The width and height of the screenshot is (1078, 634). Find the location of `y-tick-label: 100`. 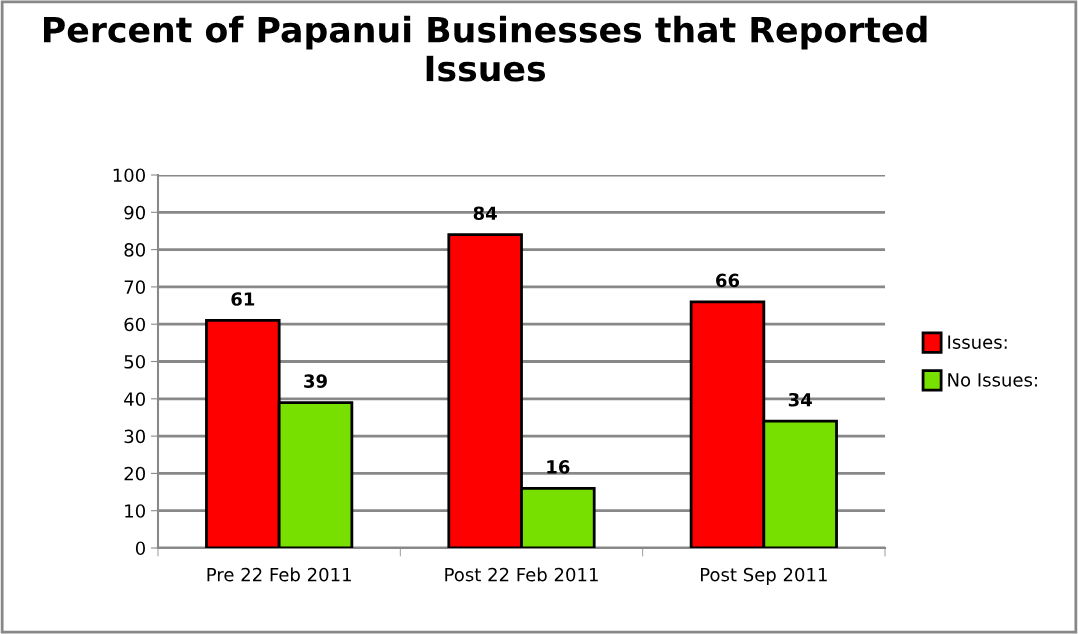

y-tick-label: 100 is located at coordinates (129, 175).